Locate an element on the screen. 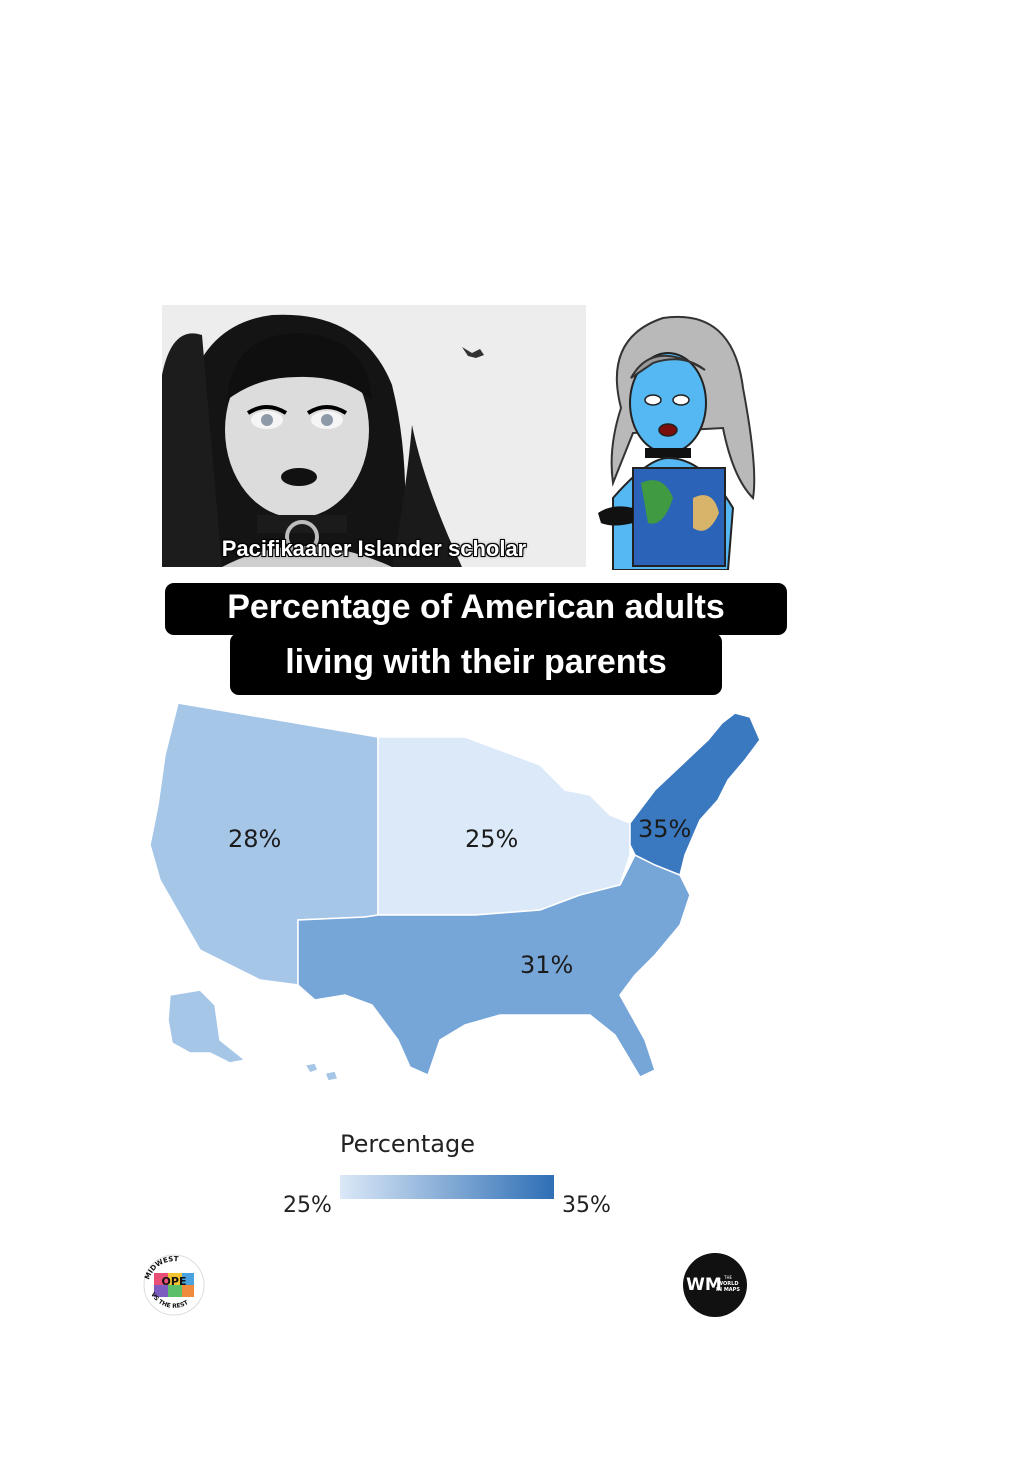  label-midwest: 25% is located at coordinates (491, 839).